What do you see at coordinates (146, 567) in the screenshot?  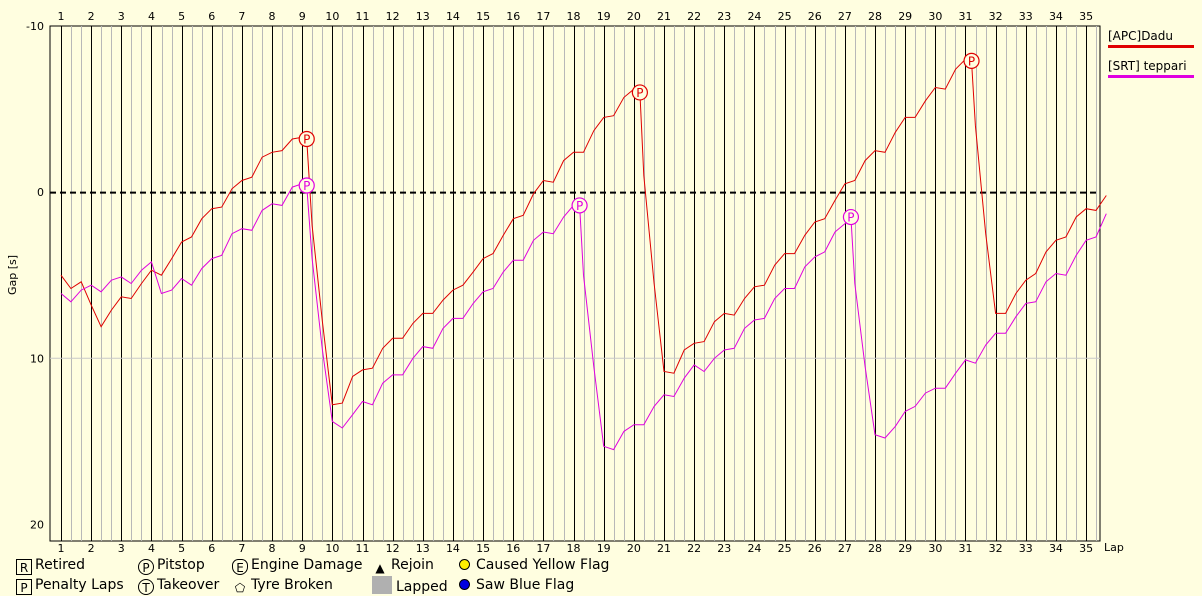 I see `pitstop-icon: P` at bounding box center [146, 567].